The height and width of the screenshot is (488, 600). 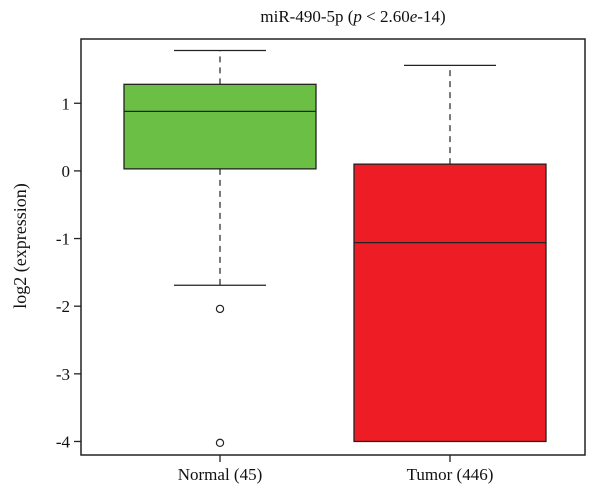 What do you see at coordinates (63, 374) in the screenshot?
I see `y-tick-label: -3` at bounding box center [63, 374].